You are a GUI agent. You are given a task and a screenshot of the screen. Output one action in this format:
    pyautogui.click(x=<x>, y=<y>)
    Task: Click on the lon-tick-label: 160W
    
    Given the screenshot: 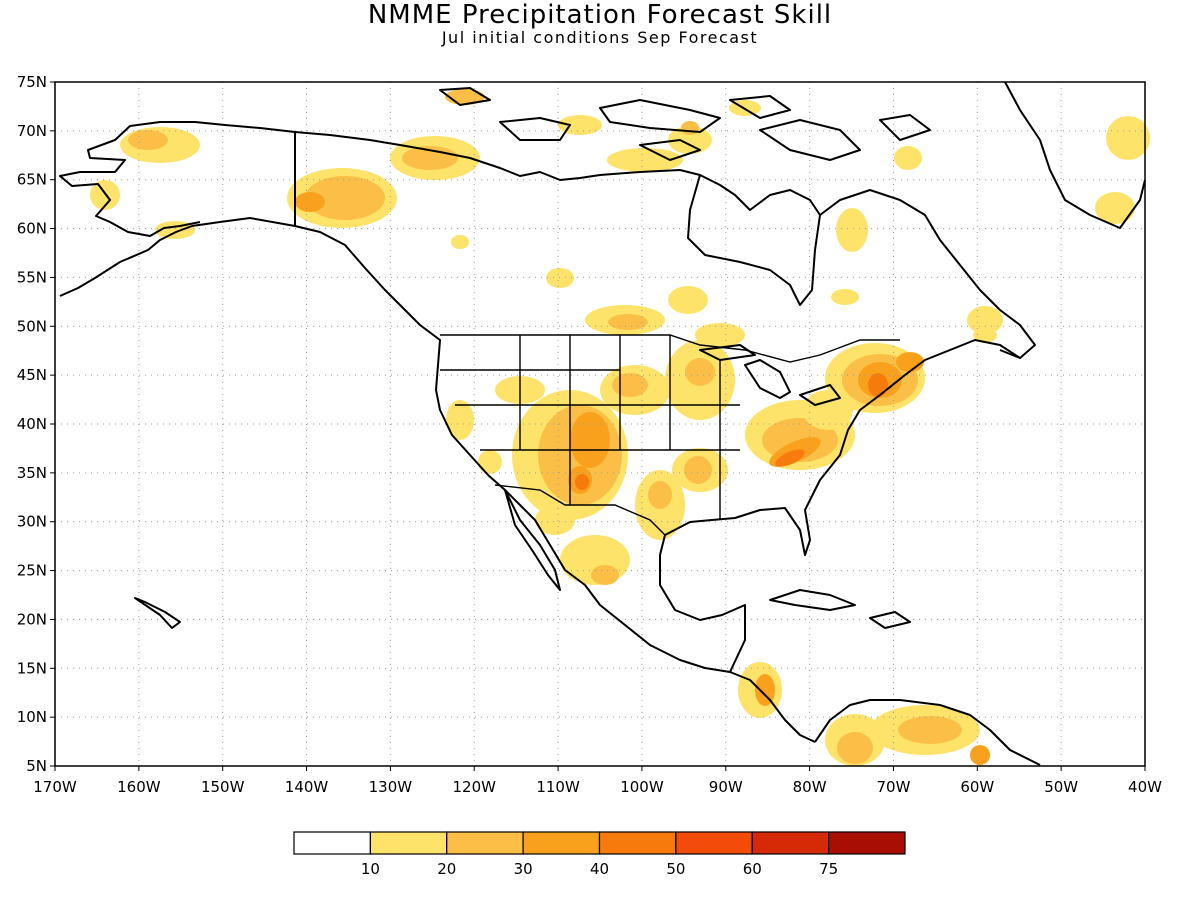 What is the action you would take?
    pyautogui.click(x=139, y=787)
    